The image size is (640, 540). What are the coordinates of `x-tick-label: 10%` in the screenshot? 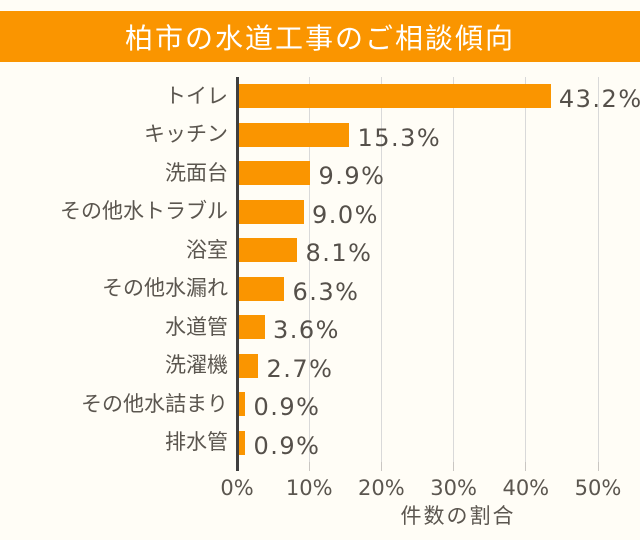 It's located at (309, 488).